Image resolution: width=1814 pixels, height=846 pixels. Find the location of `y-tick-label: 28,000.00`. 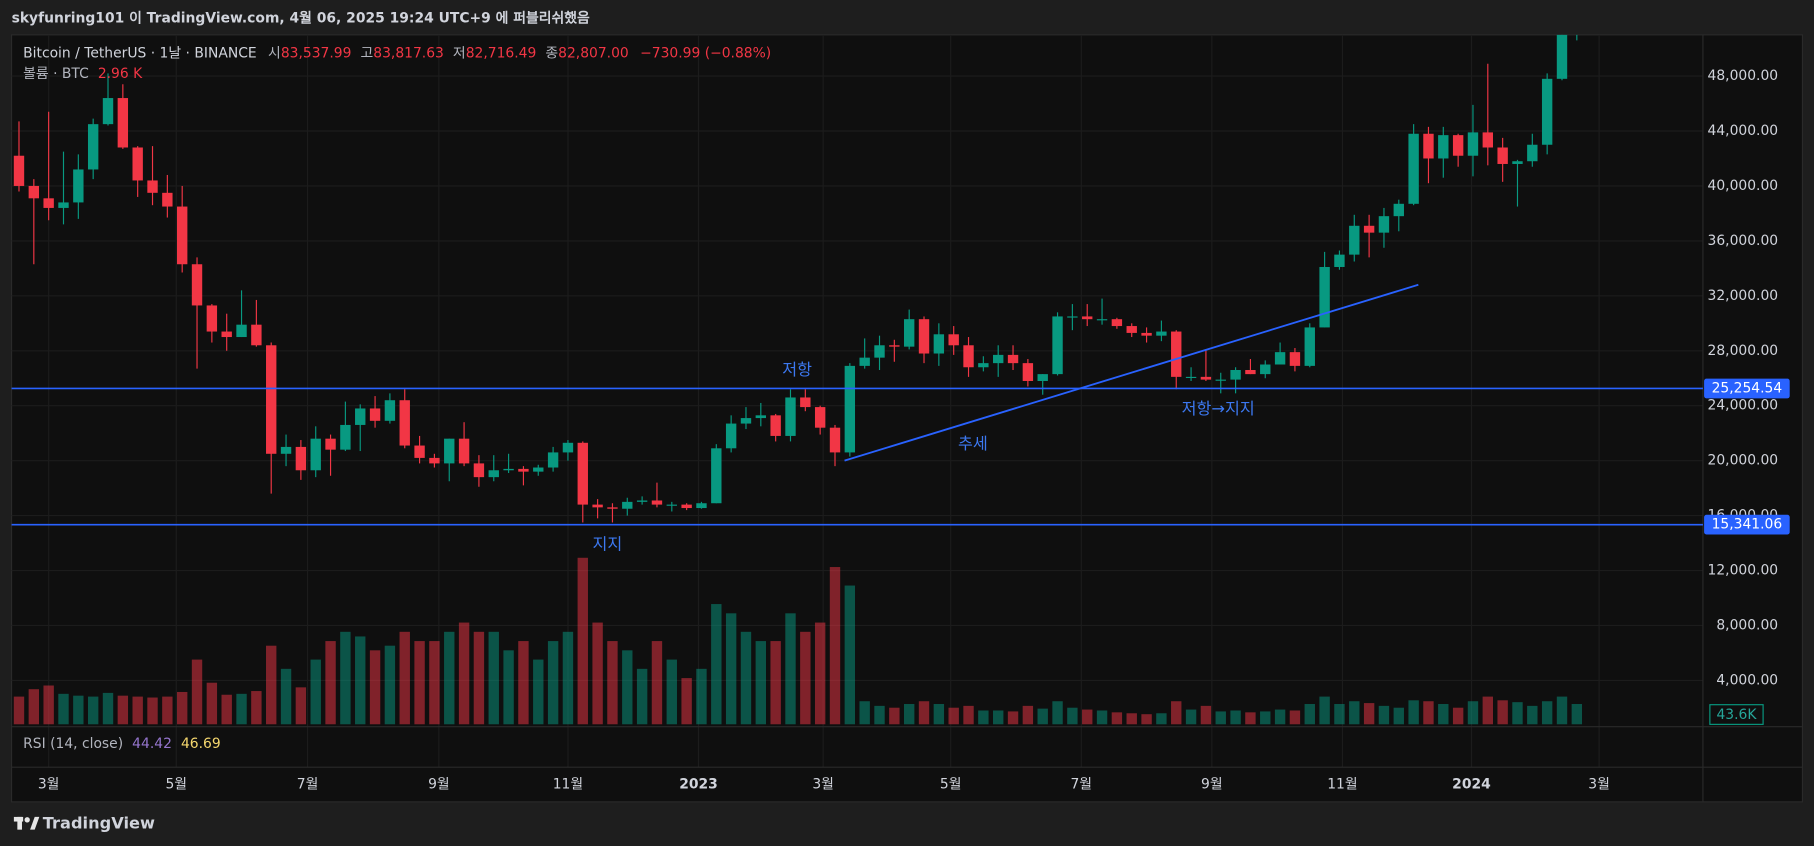

y-tick-label: 28,000.00 is located at coordinates (1743, 351).